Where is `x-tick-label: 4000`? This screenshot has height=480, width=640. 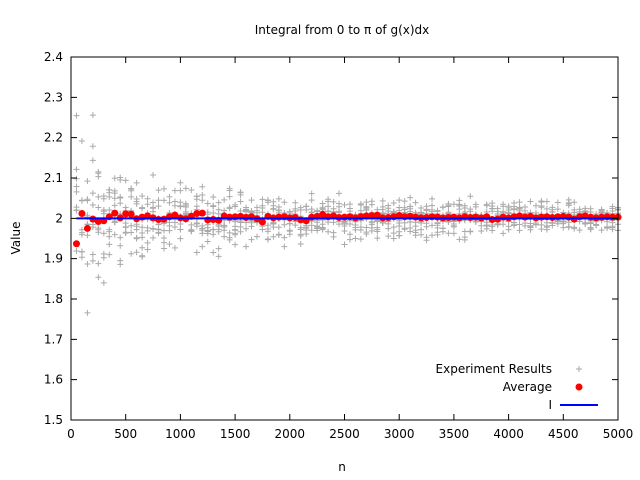 x-tick-label: 4000 is located at coordinates (508, 434).